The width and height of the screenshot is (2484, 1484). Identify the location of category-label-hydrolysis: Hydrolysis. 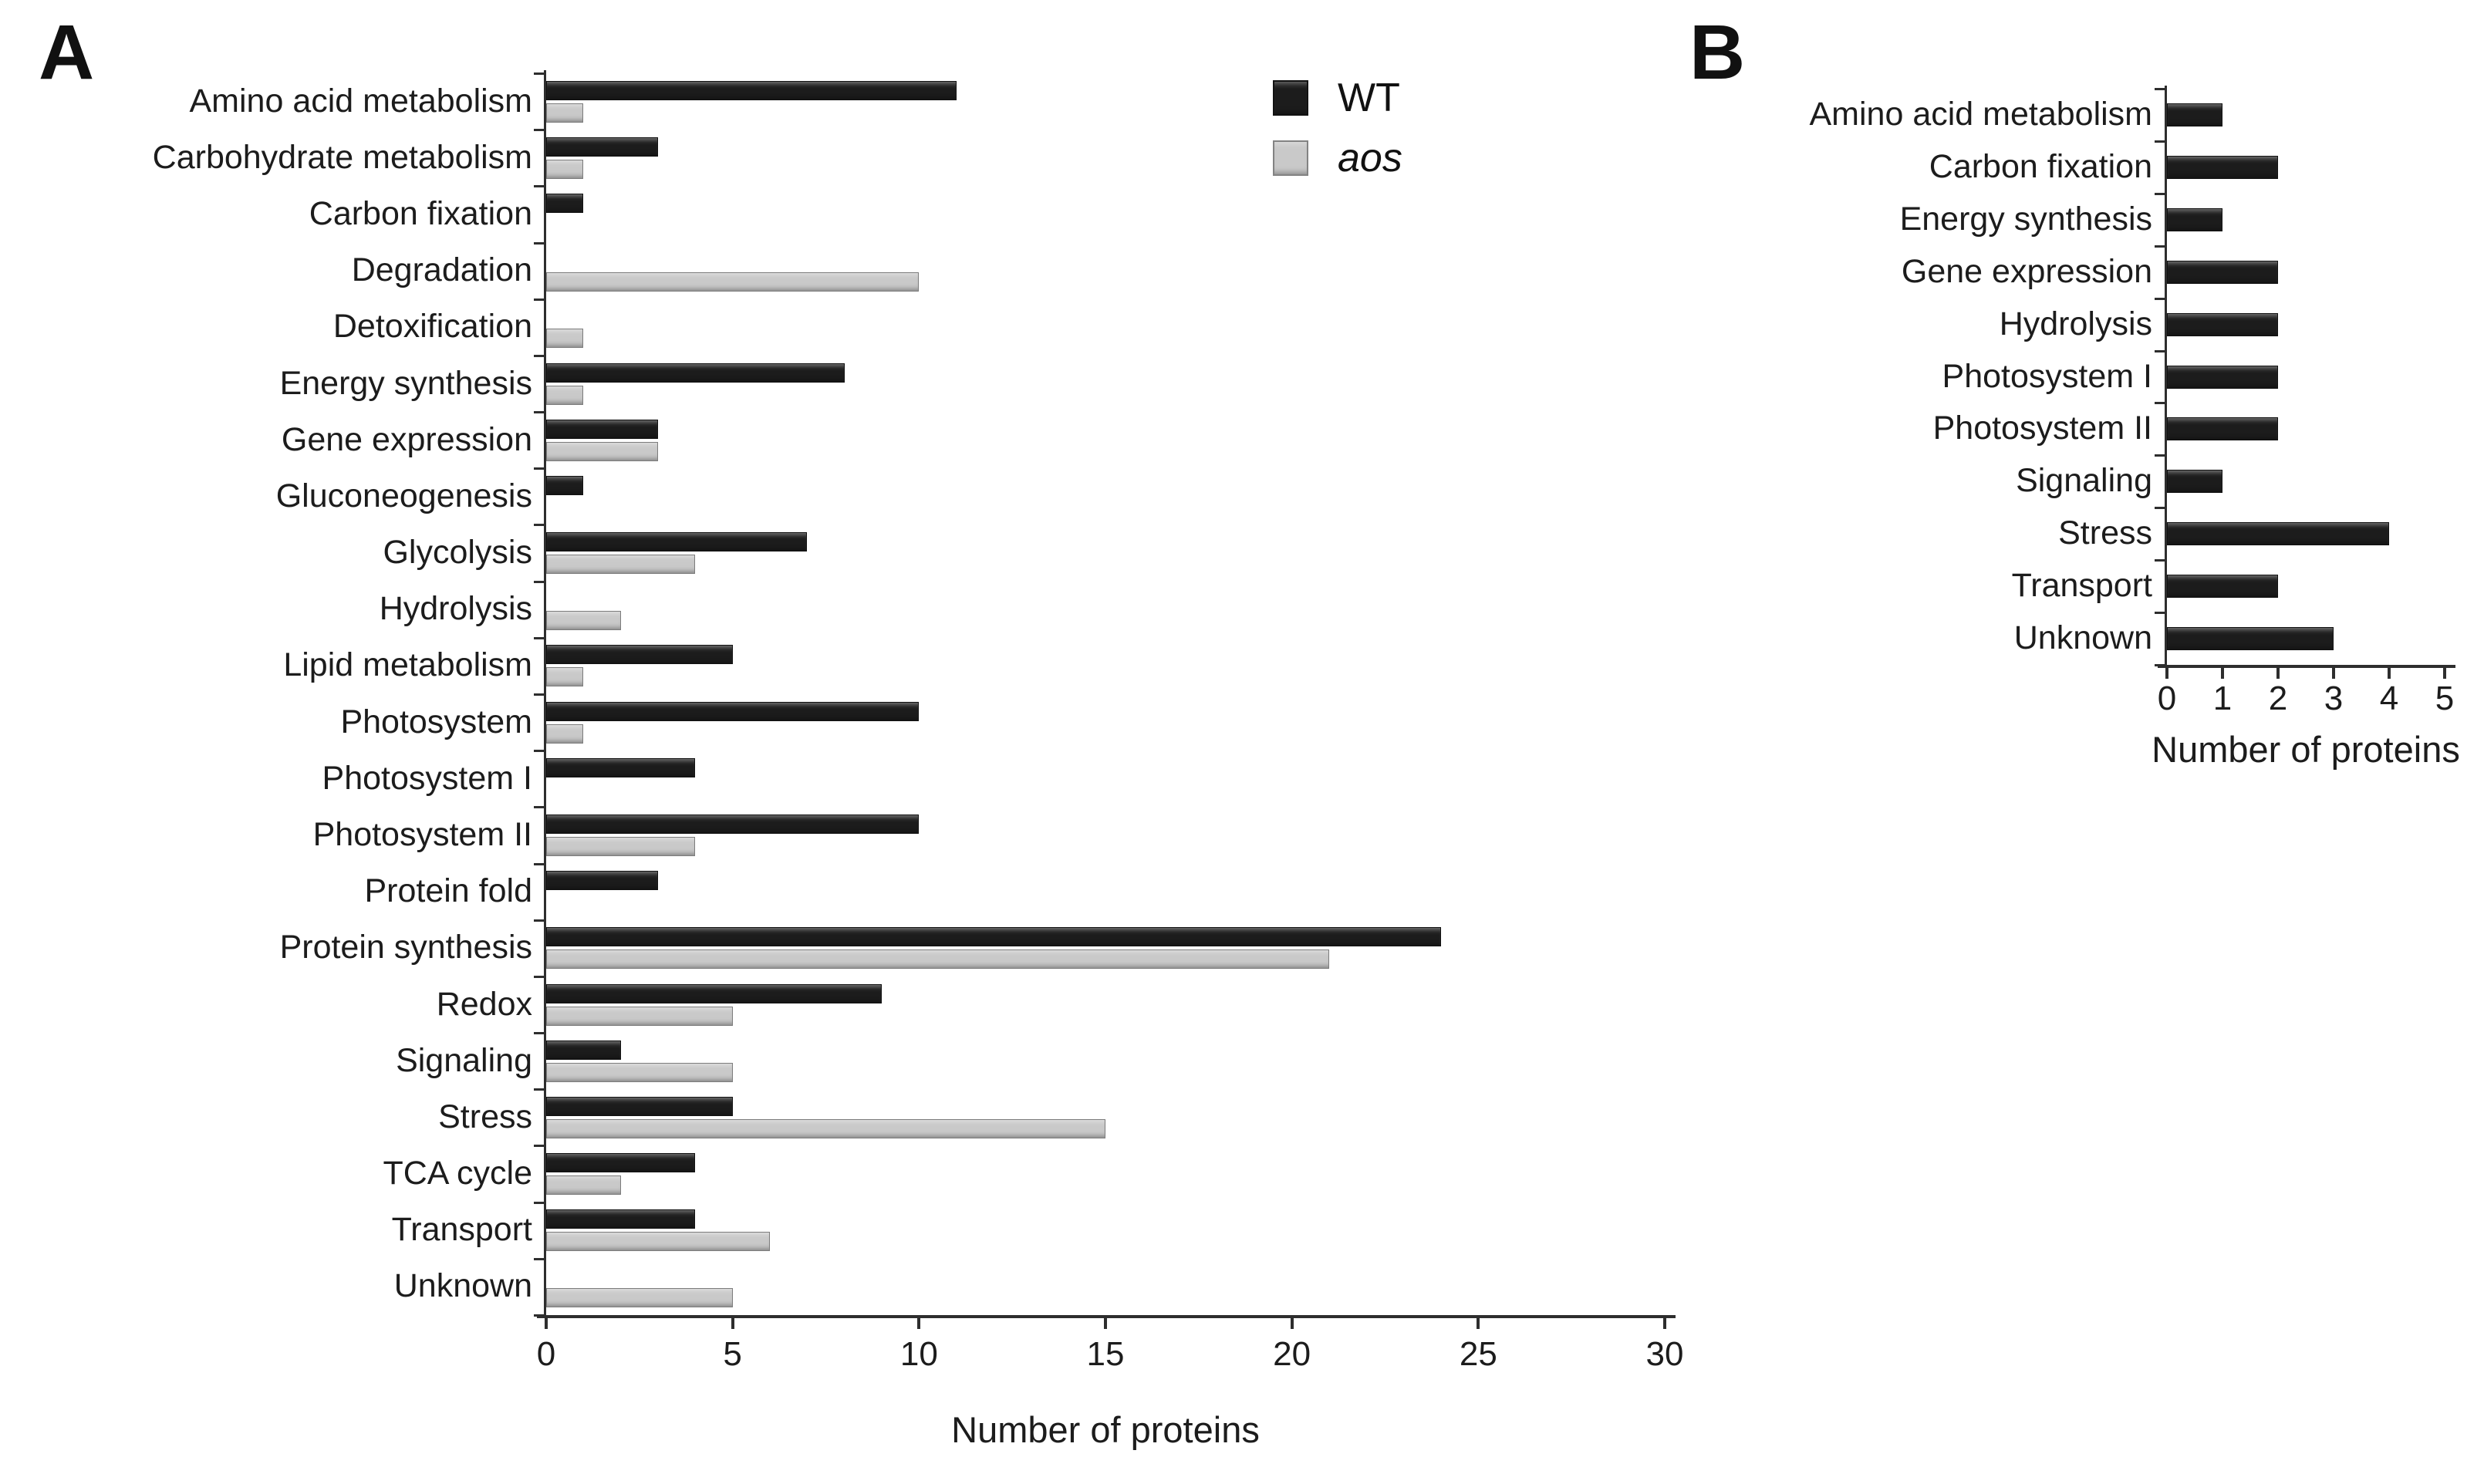
(2075, 323).